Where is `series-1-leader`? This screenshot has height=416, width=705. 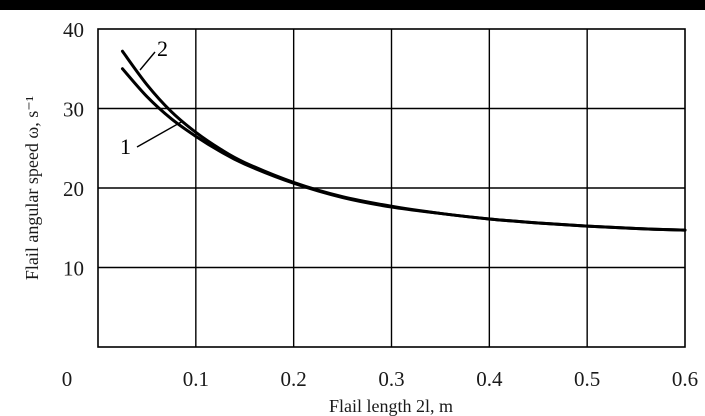 series-1-leader is located at coordinates (160, 134).